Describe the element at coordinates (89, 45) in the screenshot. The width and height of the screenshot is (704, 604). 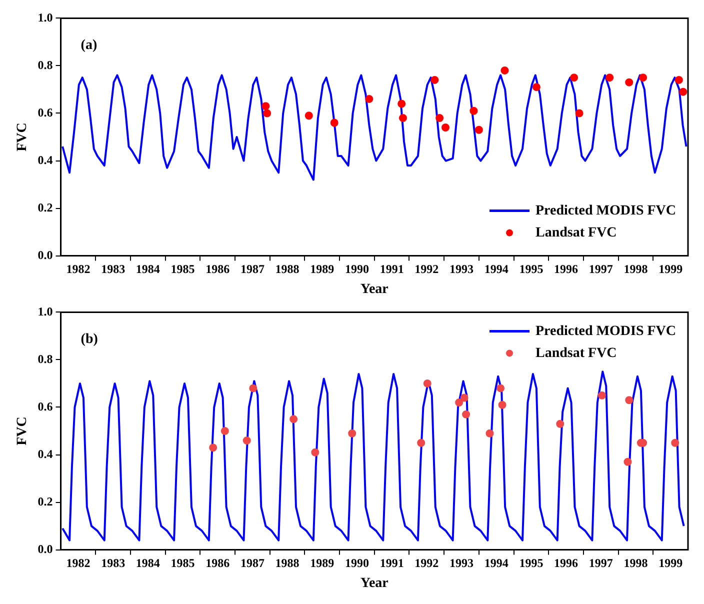
I see `annotation: (a)` at that location.